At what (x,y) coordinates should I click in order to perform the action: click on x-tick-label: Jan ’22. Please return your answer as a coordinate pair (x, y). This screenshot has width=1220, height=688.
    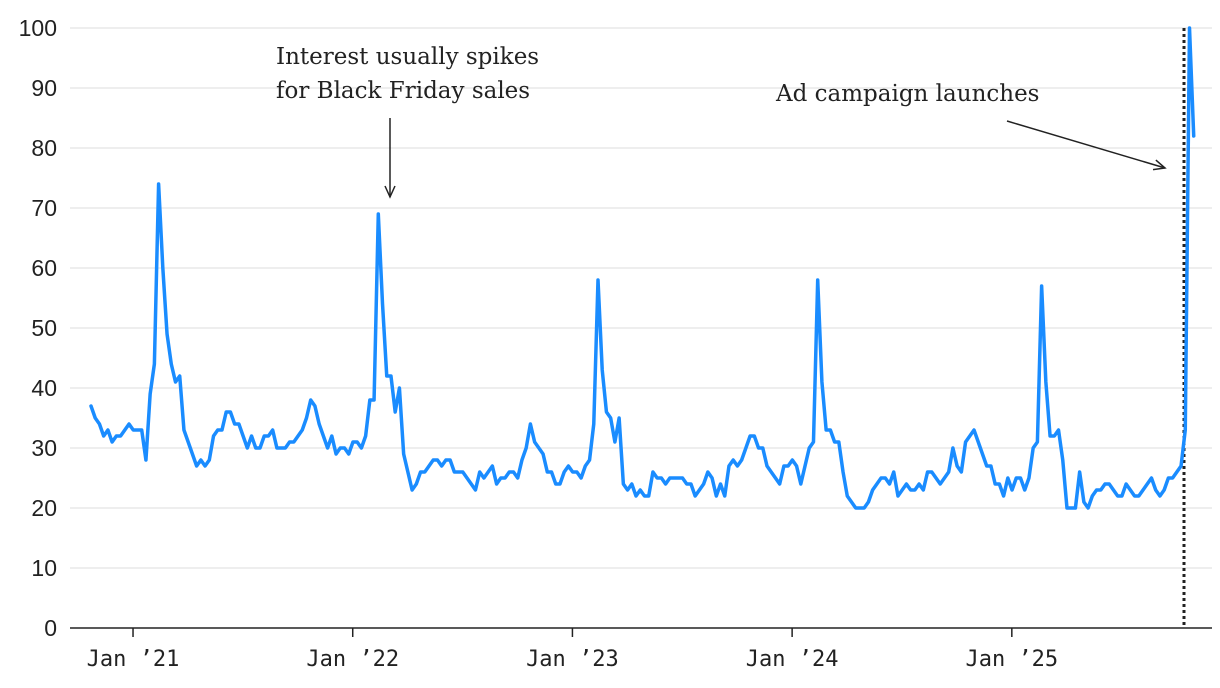
    Looking at the image, I should click on (352, 659).